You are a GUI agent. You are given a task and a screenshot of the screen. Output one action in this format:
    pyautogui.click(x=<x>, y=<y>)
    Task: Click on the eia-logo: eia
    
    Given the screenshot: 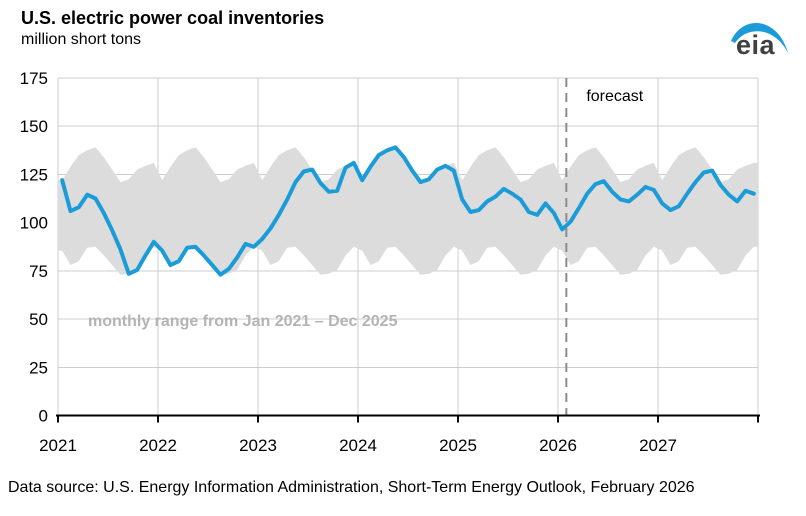 What is the action you would take?
    pyautogui.click(x=759, y=41)
    